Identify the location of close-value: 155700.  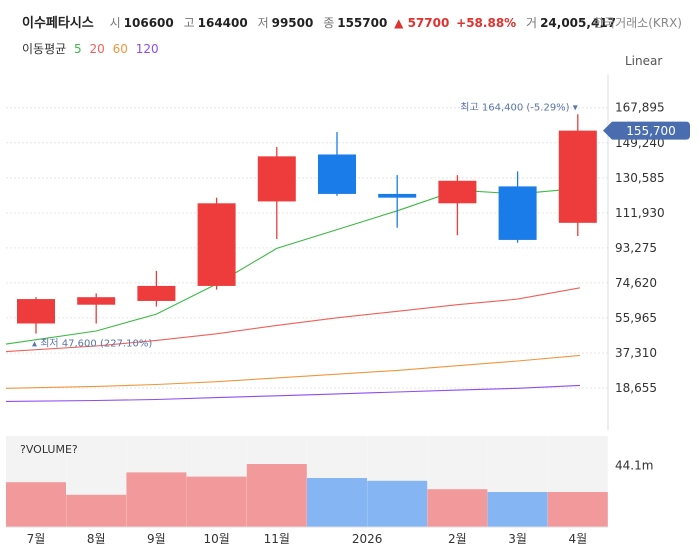
(362, 23).